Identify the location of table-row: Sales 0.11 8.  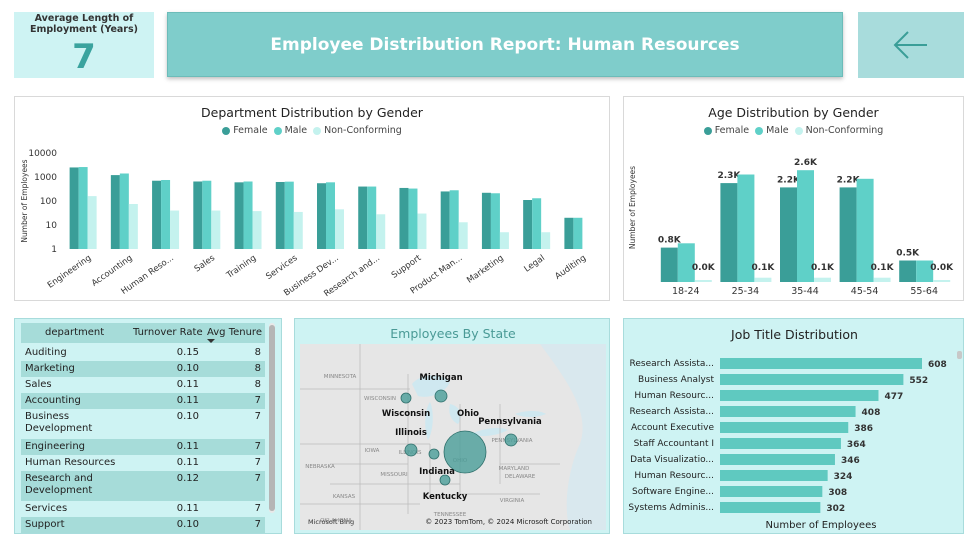
(143, 385).